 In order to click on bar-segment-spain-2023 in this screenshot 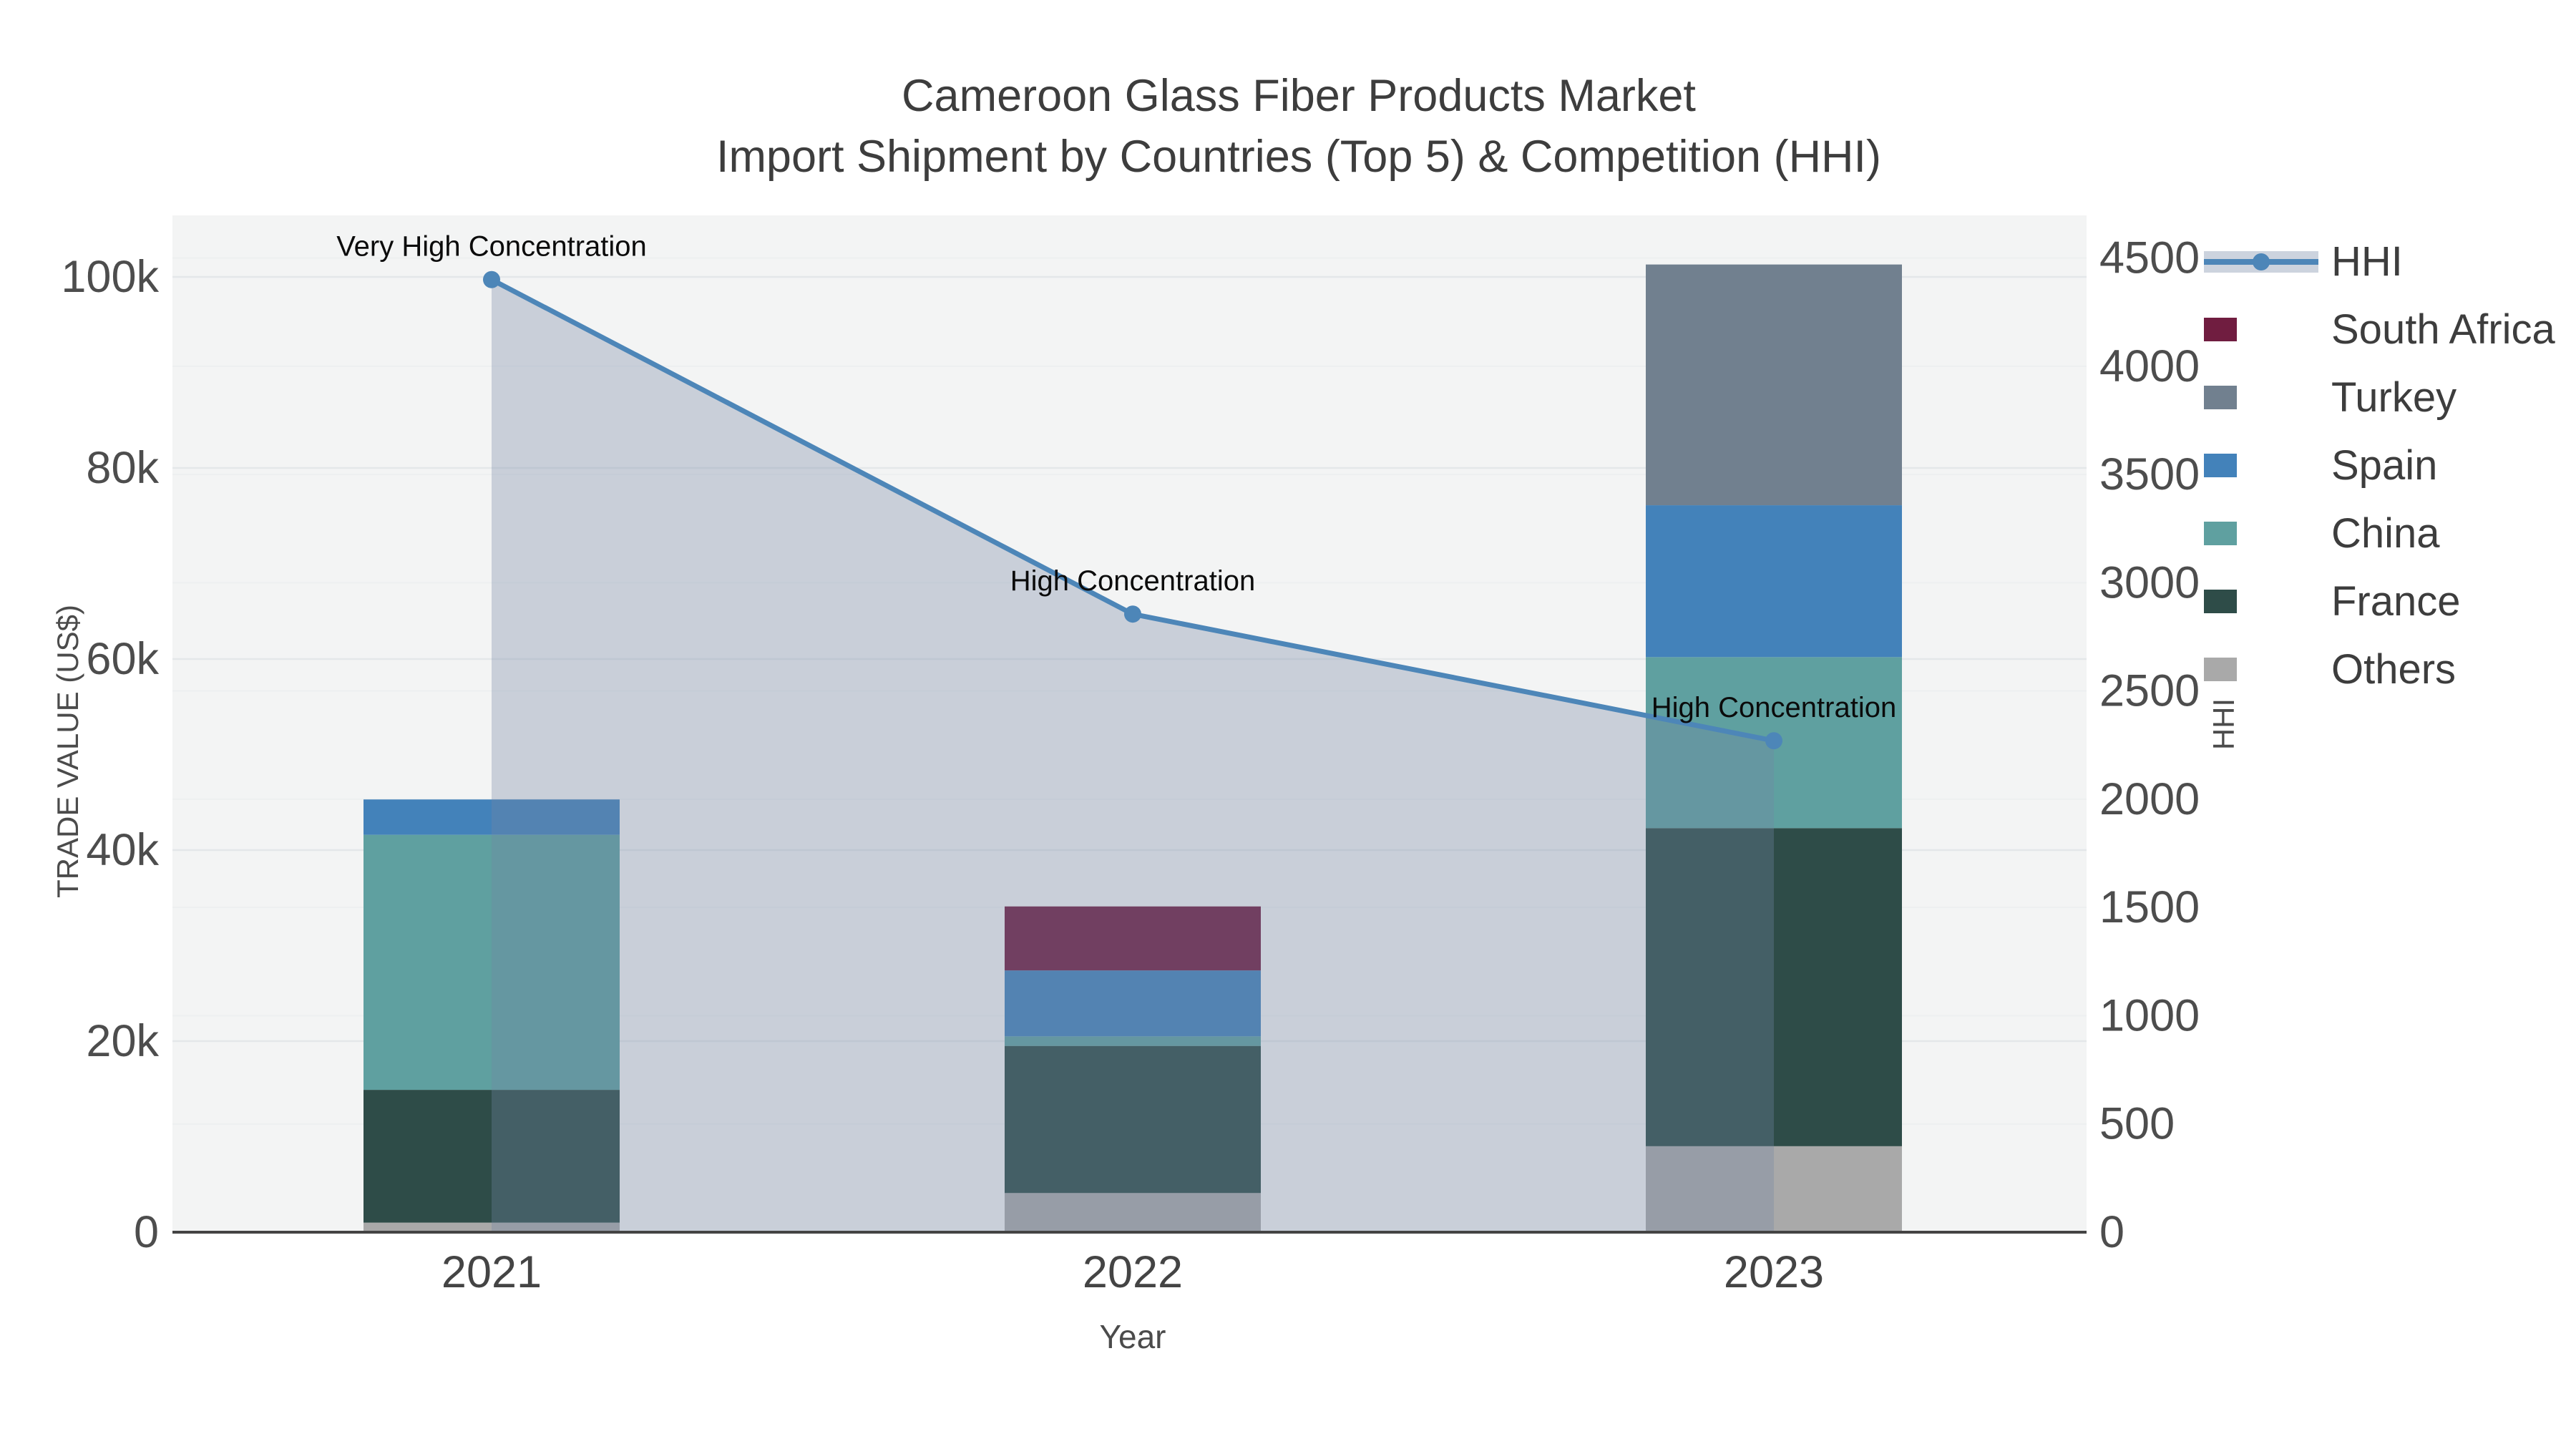, I will do `click(1774, 581)`.